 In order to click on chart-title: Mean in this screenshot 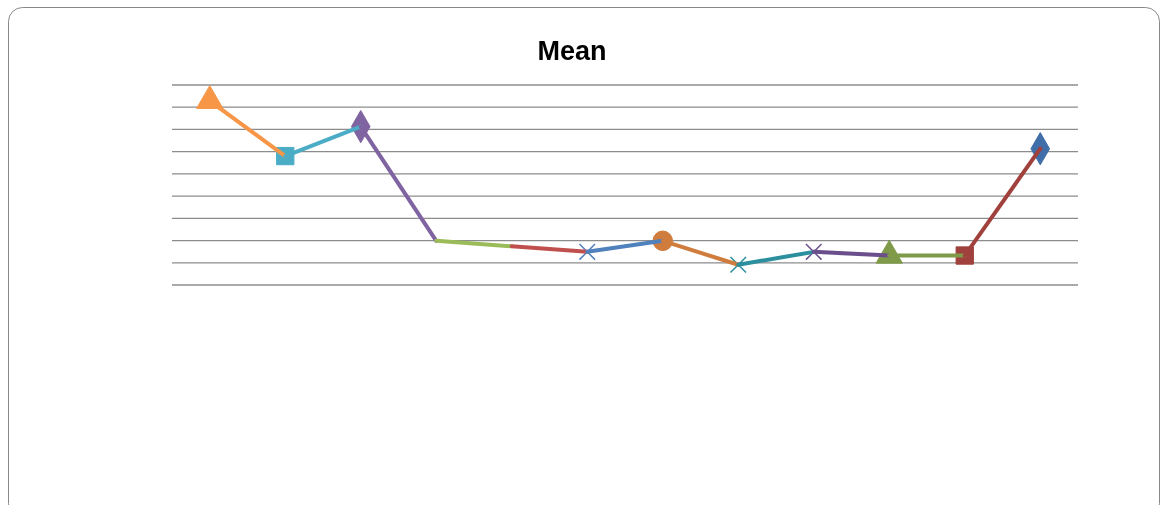, I will do `click(572, 51)`.